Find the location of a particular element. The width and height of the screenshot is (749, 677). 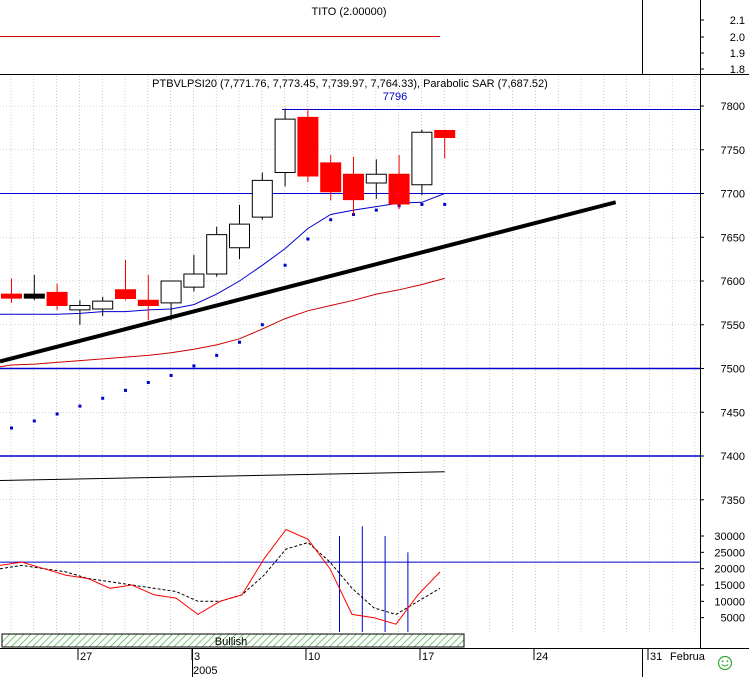

sma-line is located at coordinates (222, 254).